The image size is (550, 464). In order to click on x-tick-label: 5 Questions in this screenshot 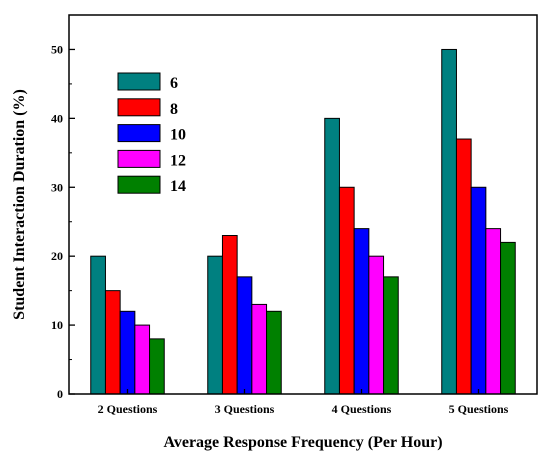, I will do `click(479, 409)`.